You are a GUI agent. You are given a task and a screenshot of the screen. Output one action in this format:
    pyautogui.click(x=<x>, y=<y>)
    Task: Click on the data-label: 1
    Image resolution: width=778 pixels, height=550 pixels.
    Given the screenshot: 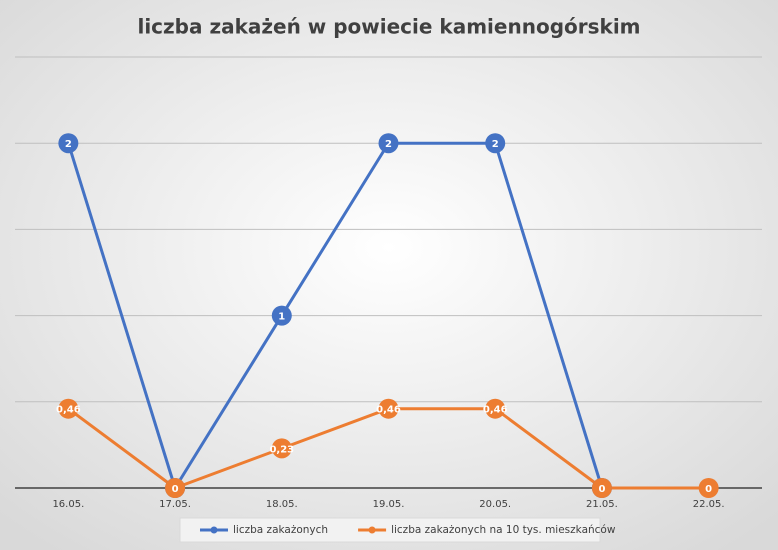 What is the action you would take?
    pyautogui.click(x=281, y=317)
    